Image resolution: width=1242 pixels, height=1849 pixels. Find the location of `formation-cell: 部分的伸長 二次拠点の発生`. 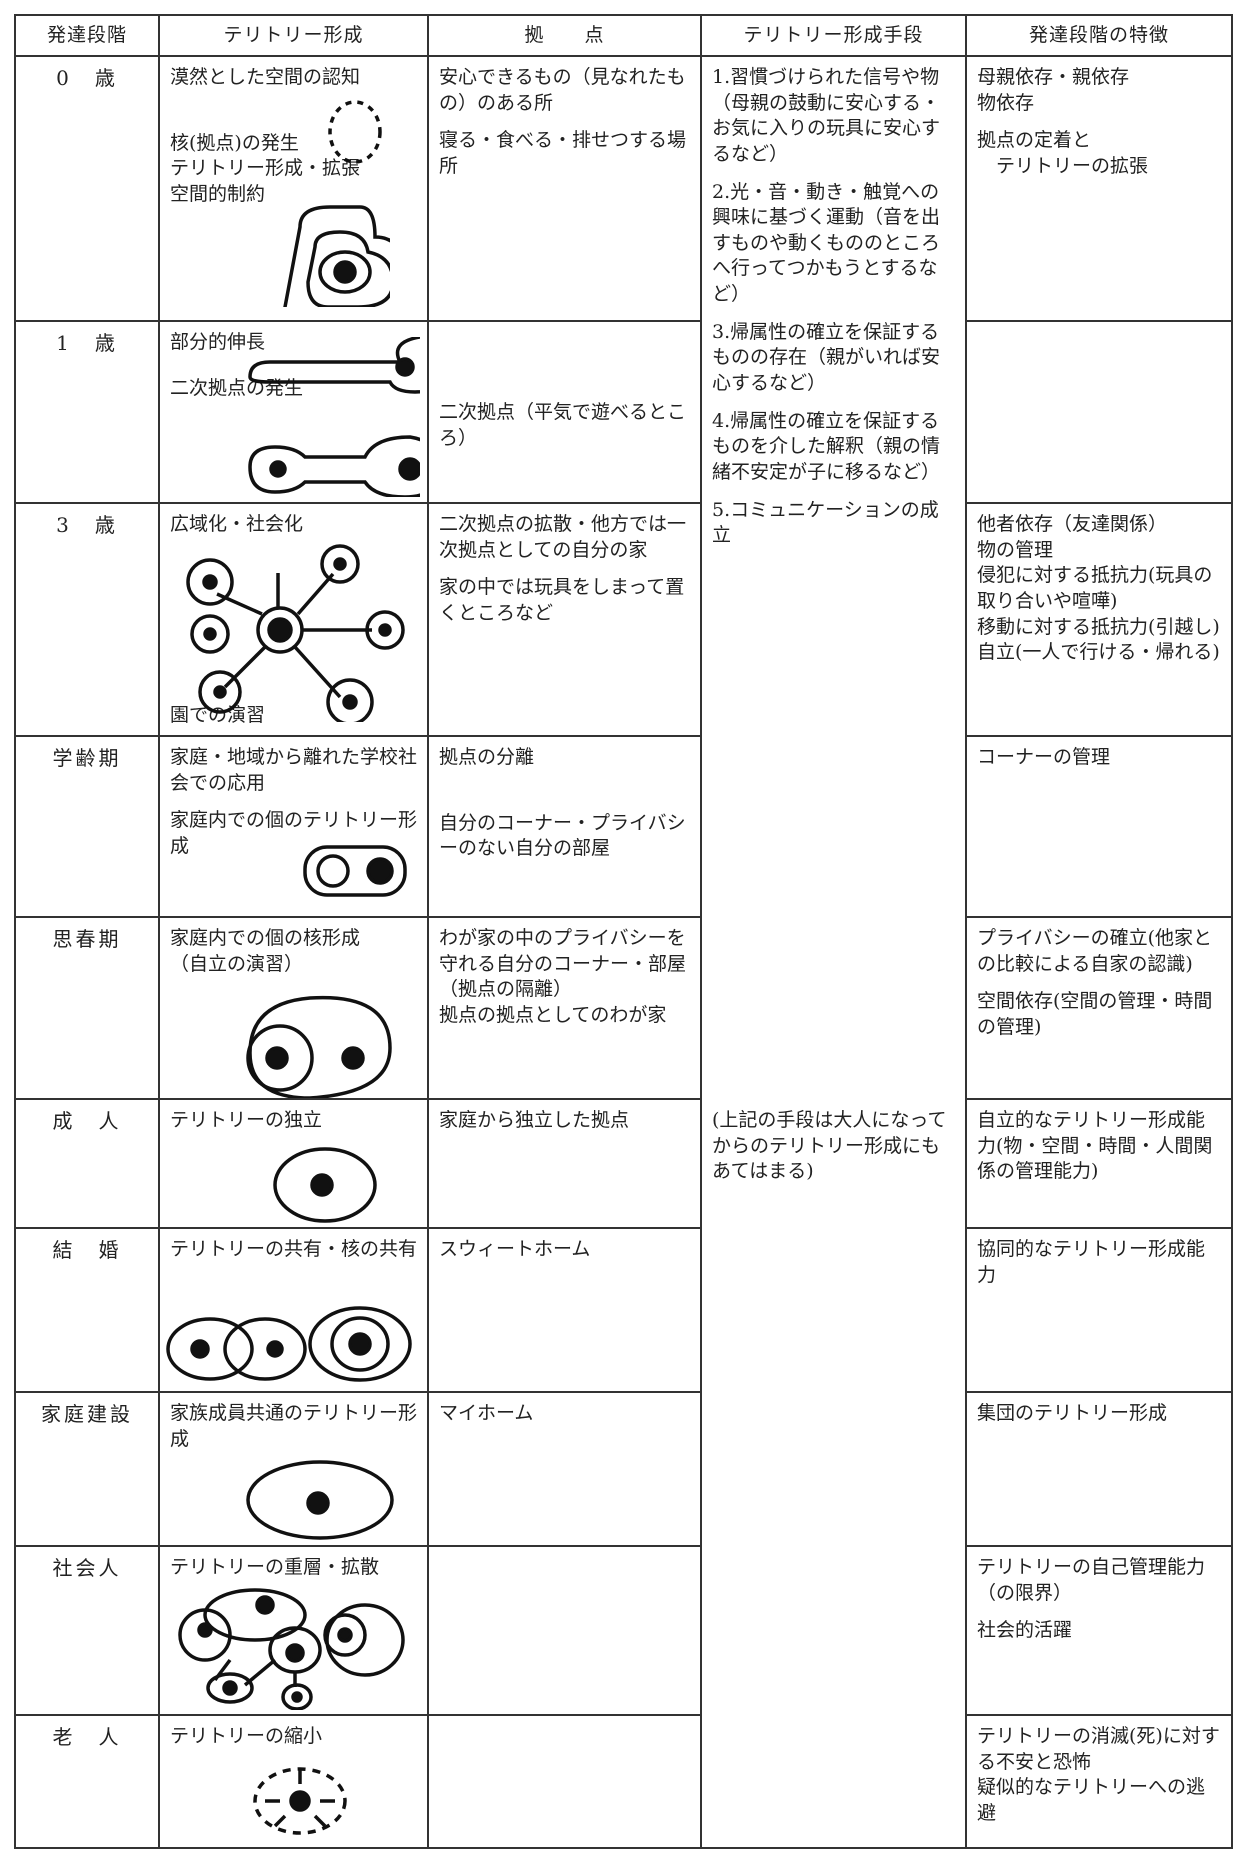

formation-cell: 部分的伸長 二次拠点の発生 is located at coordinates (293, 412).